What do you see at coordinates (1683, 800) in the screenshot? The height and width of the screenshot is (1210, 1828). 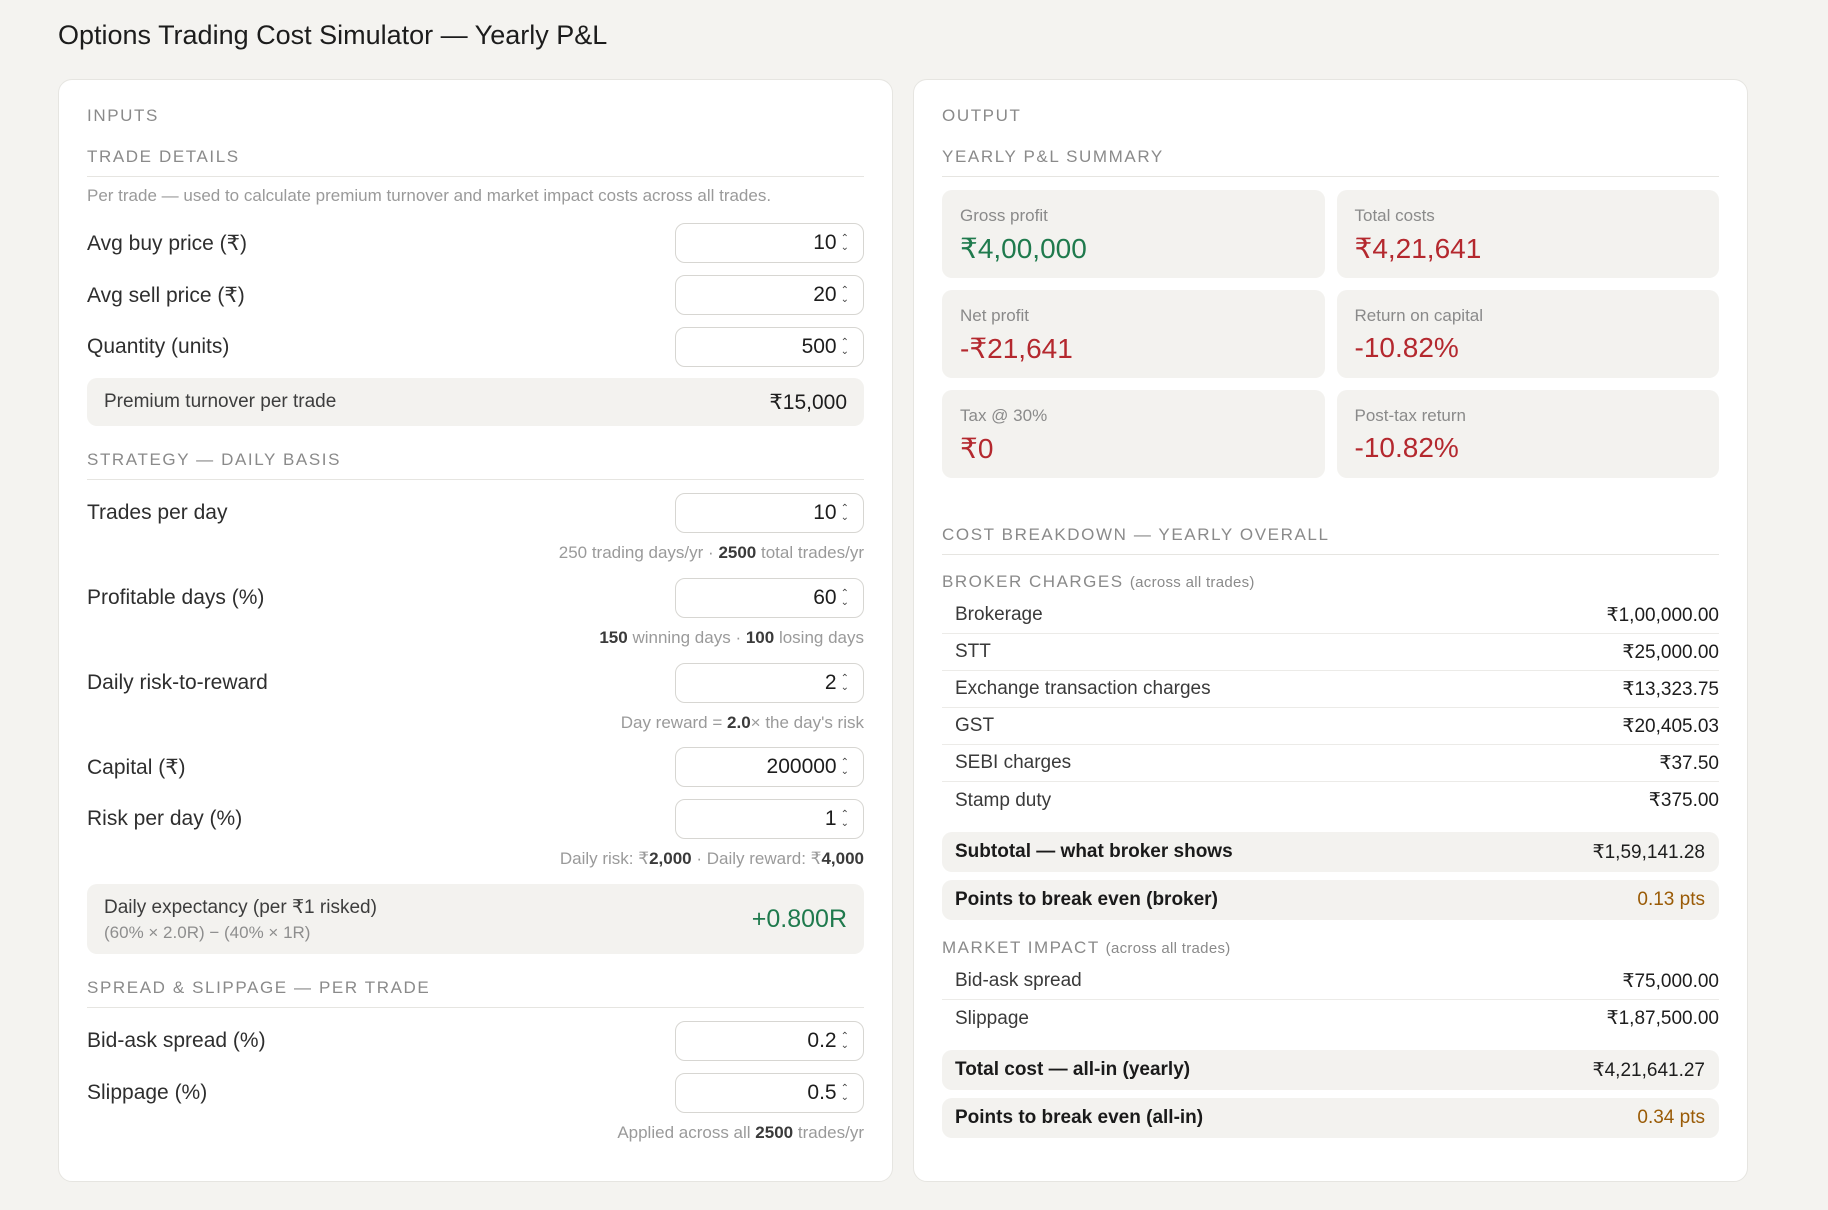 I see `row-value: ₹375.00` at bounding box center [1683, 800].